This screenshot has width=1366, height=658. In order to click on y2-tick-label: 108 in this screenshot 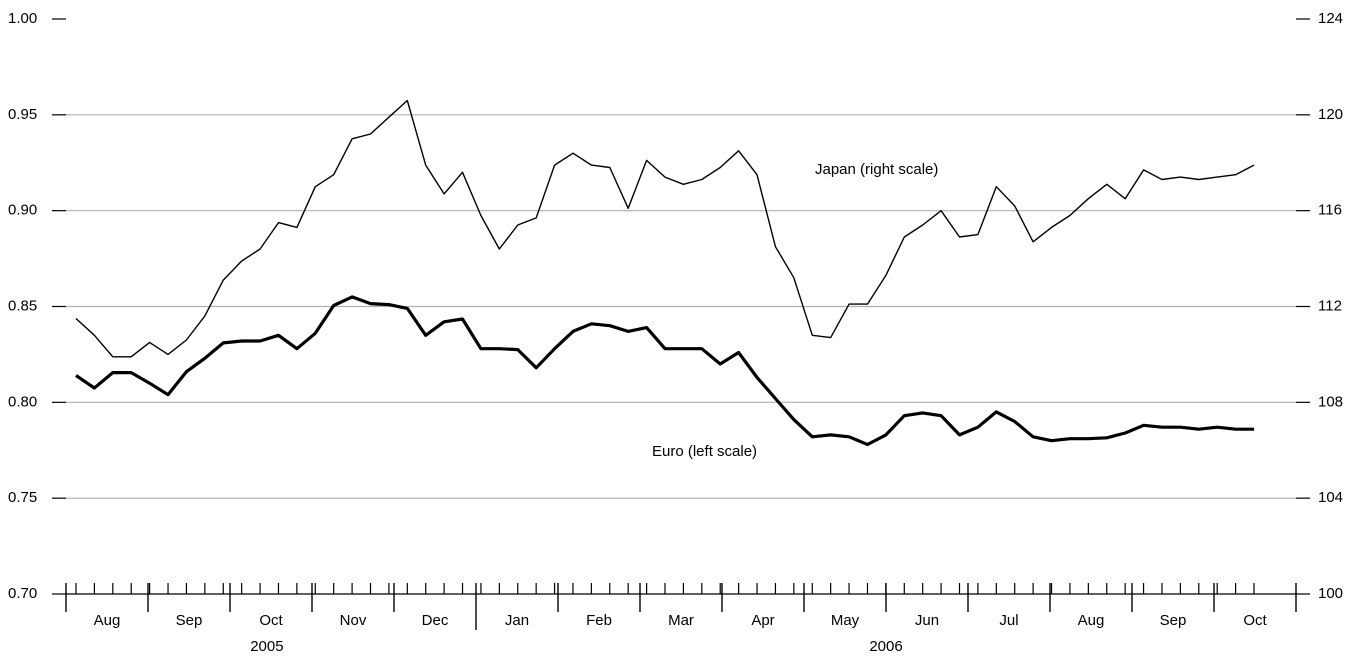, I will do `click(1330, 401)`.